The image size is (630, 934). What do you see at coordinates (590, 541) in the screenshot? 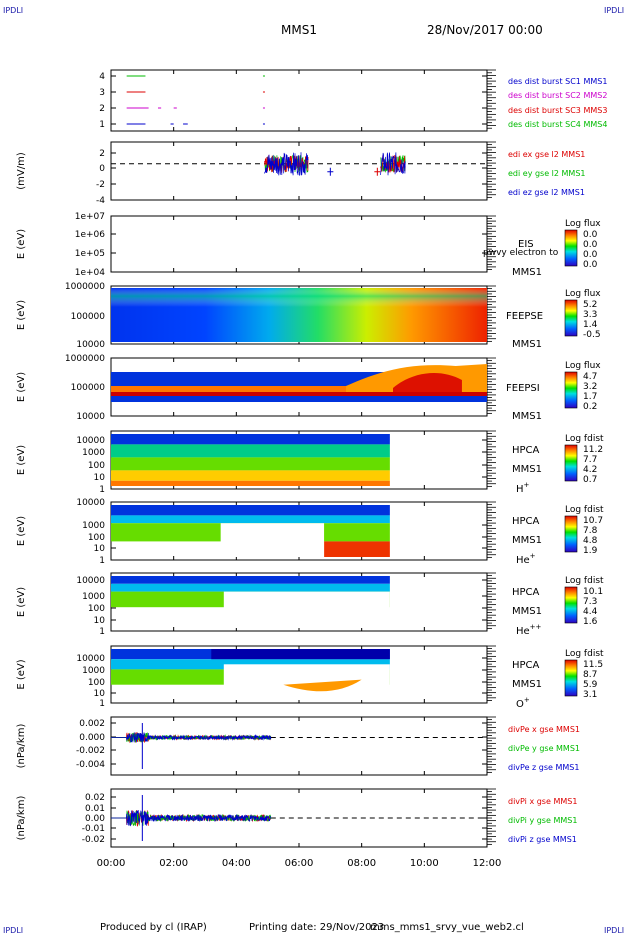
I see `colorbar-tick: 4.8` at bounding box center [590, 541].